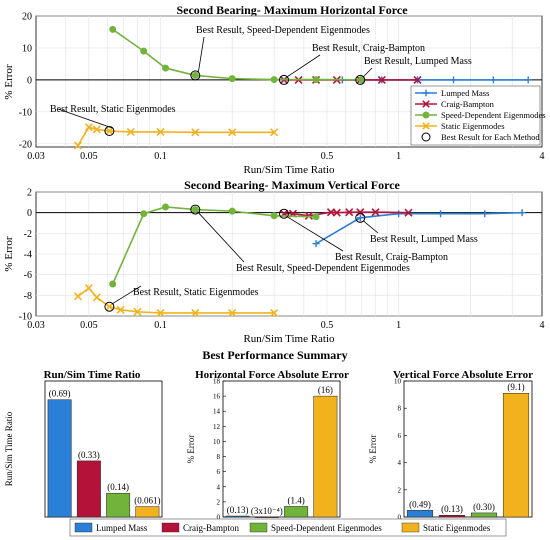 The height and width of the screenshot is (540, 550). What do you see at coordinates (457, 528) in the screenshot?
I see `legend-label: Static Eigenmodes` at bounding box center [457, 528].